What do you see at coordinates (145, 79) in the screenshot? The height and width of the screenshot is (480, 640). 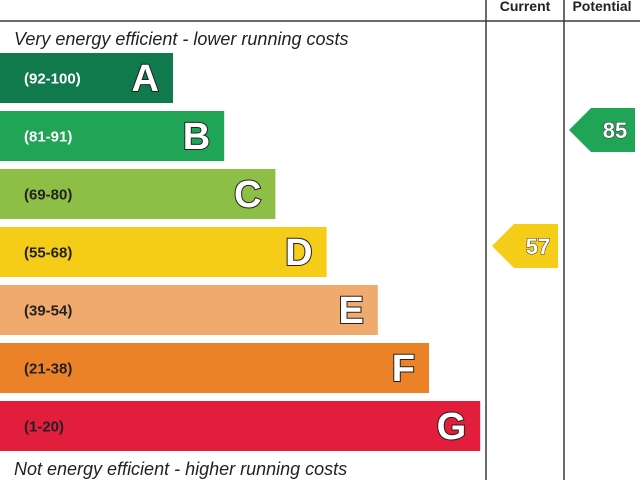 I see `band-a-letter: A` at bounding box center [145, 79].